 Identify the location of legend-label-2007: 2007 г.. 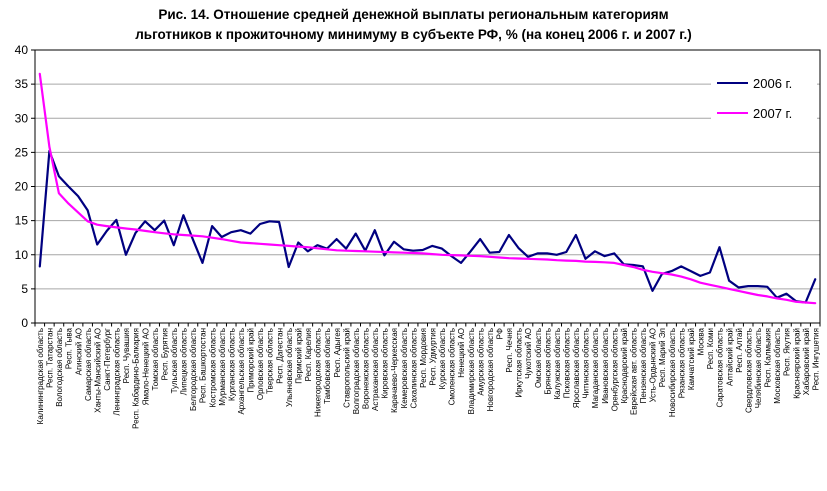
(773, 113).